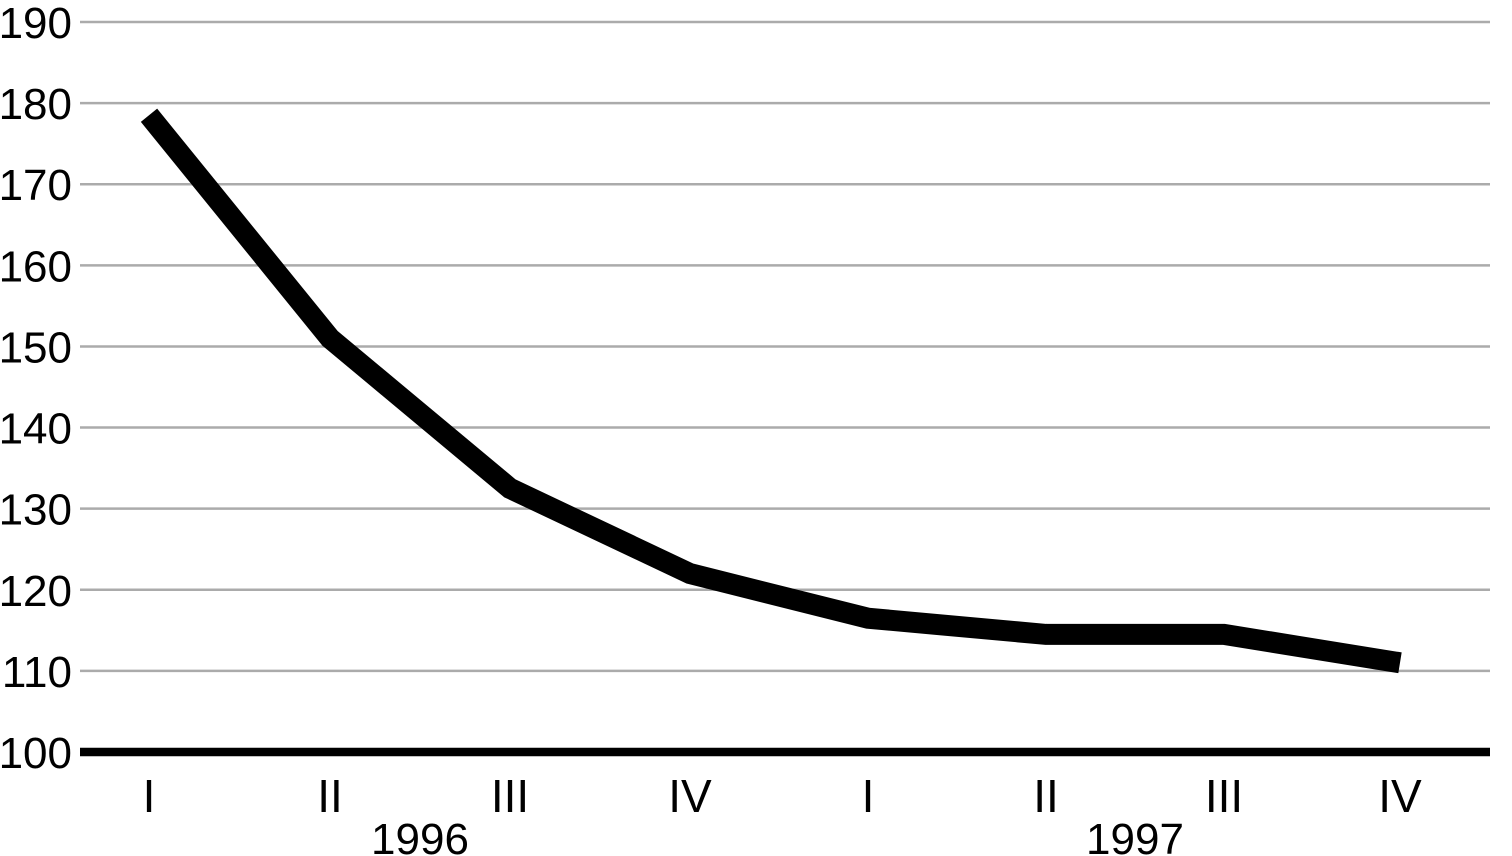 The width and height of the screenshot is (1512, 856). Describe the element at coordinates (1135, 835) in the screenshot. I see `year-label: 1997` at that location.